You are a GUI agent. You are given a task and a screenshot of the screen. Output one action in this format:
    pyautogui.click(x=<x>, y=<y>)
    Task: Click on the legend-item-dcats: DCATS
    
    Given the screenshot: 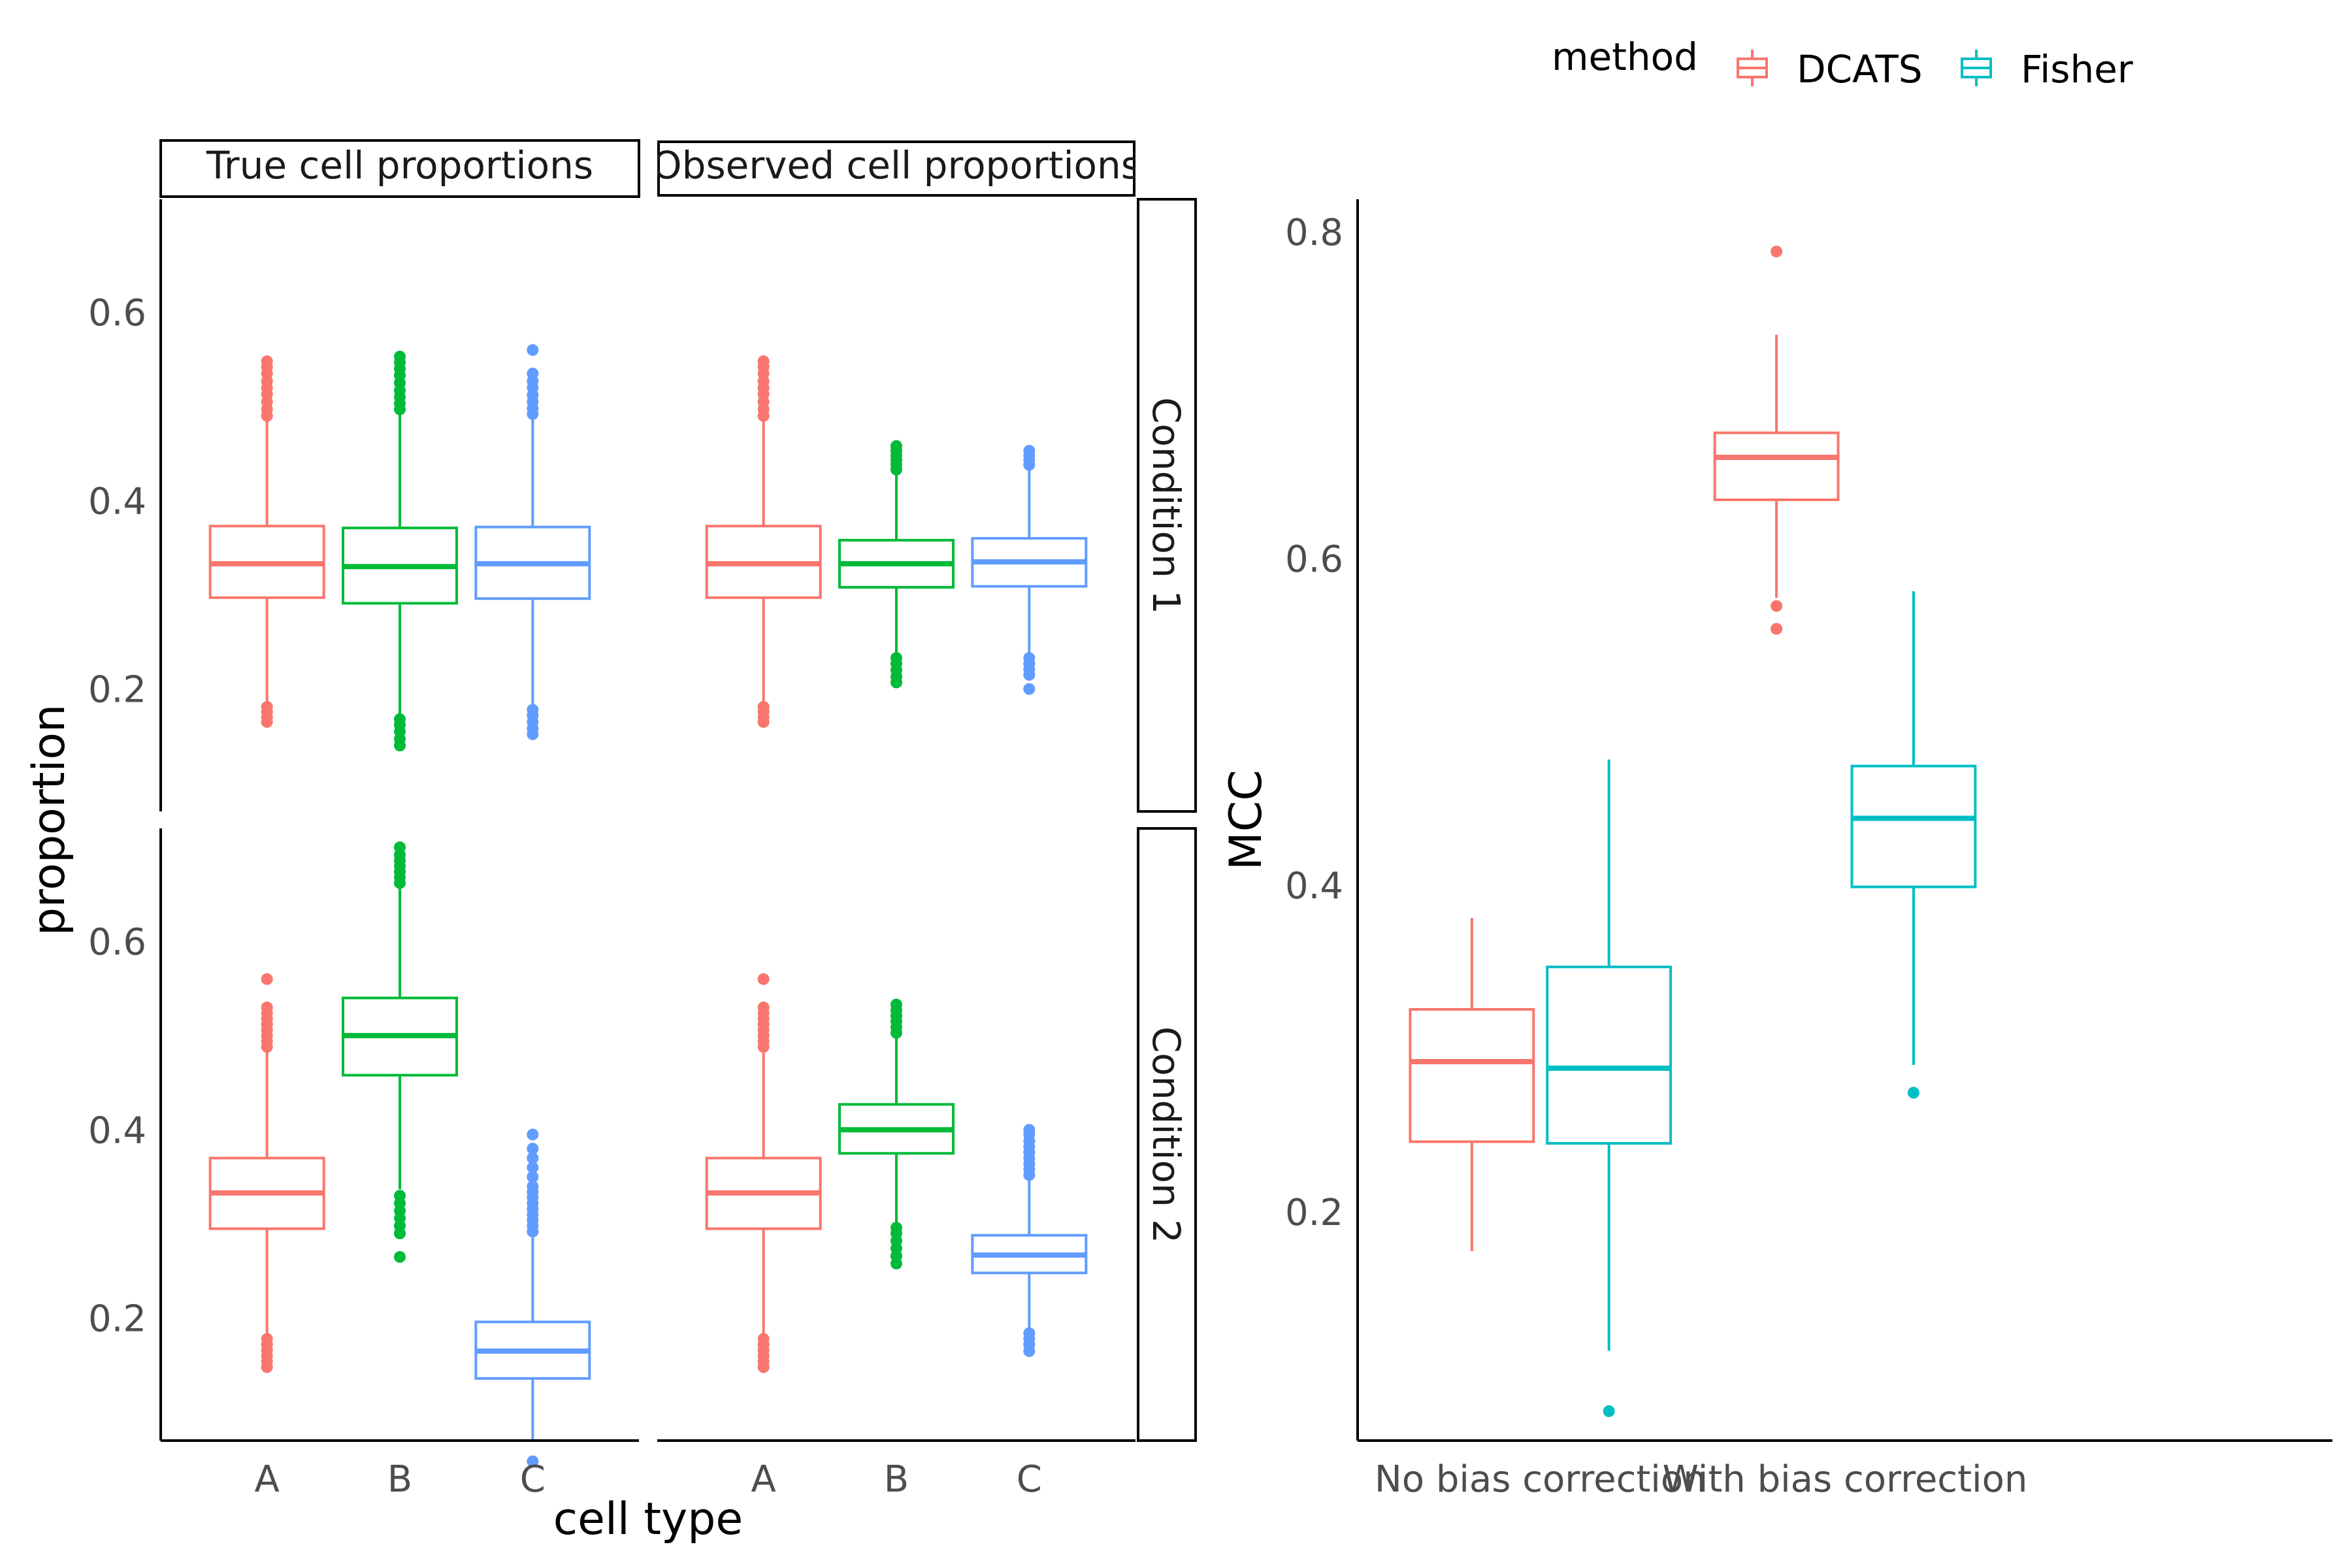 What is the action you would take?
    pyautogui.click(x=1830, y=69)
    